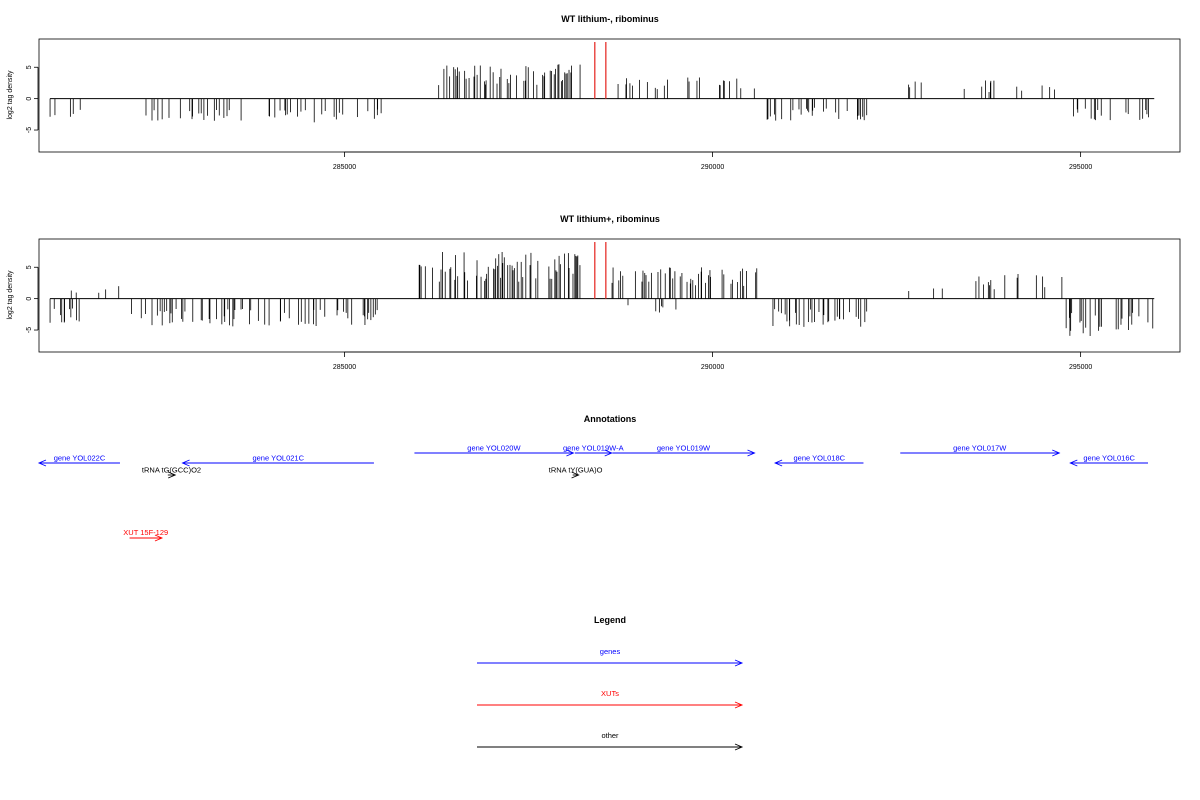  I want to click on other-annotation: tRNA tY(GUA)O, so click(576, 472).